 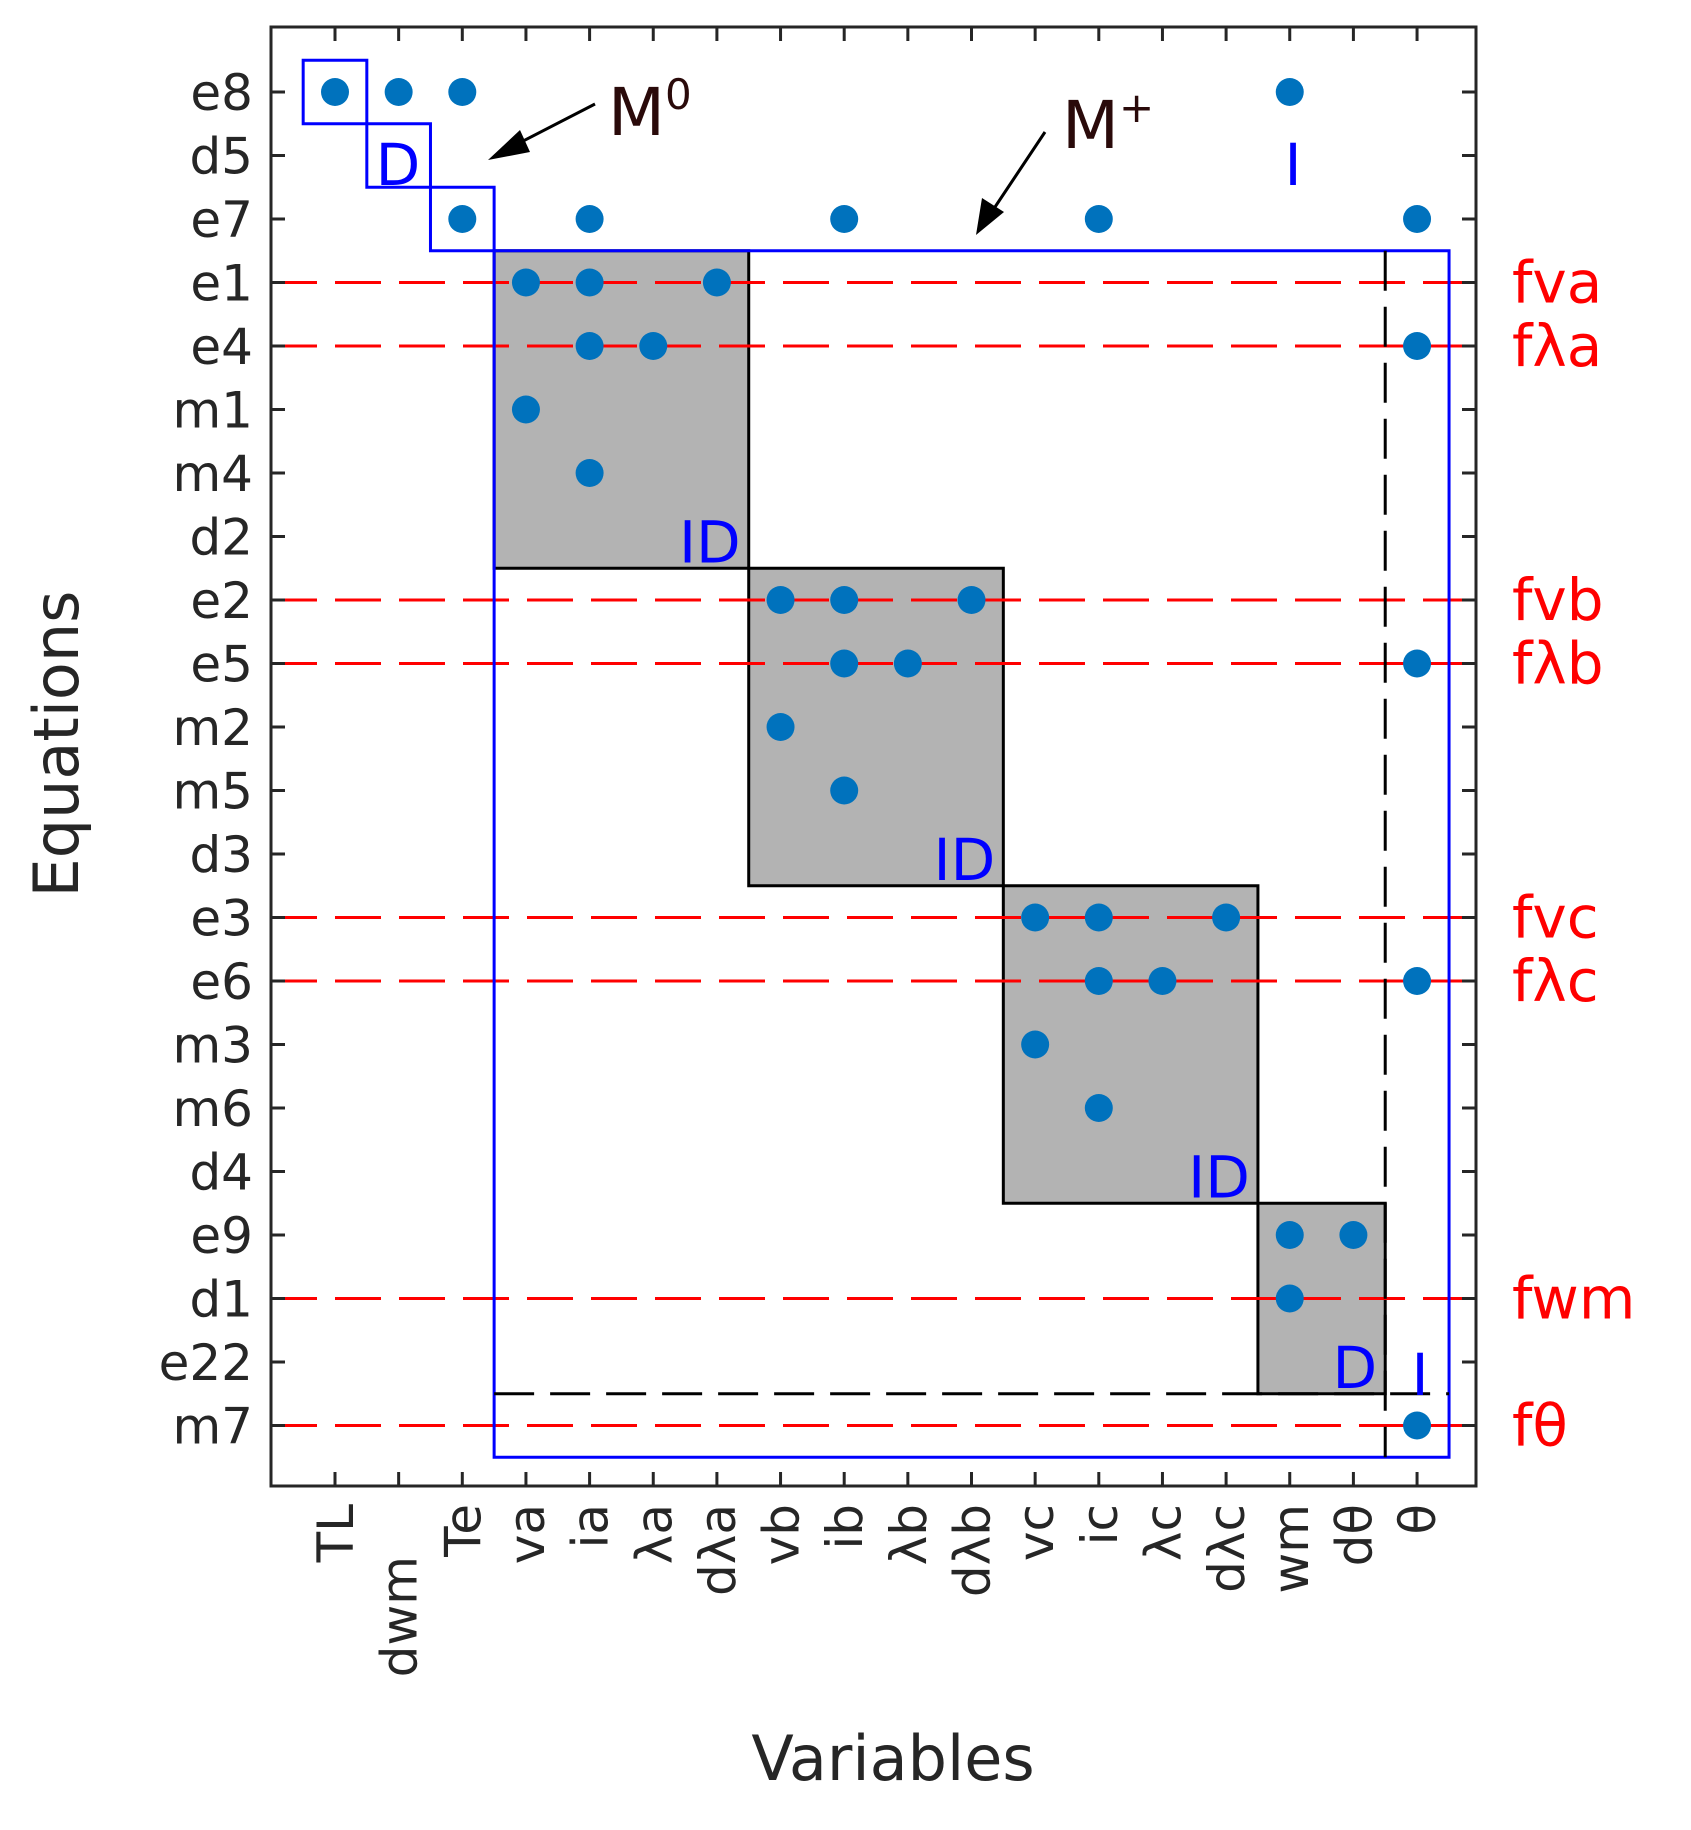 I want to click on x-tick-label-12: ic, so click(x=1100, y=1524).